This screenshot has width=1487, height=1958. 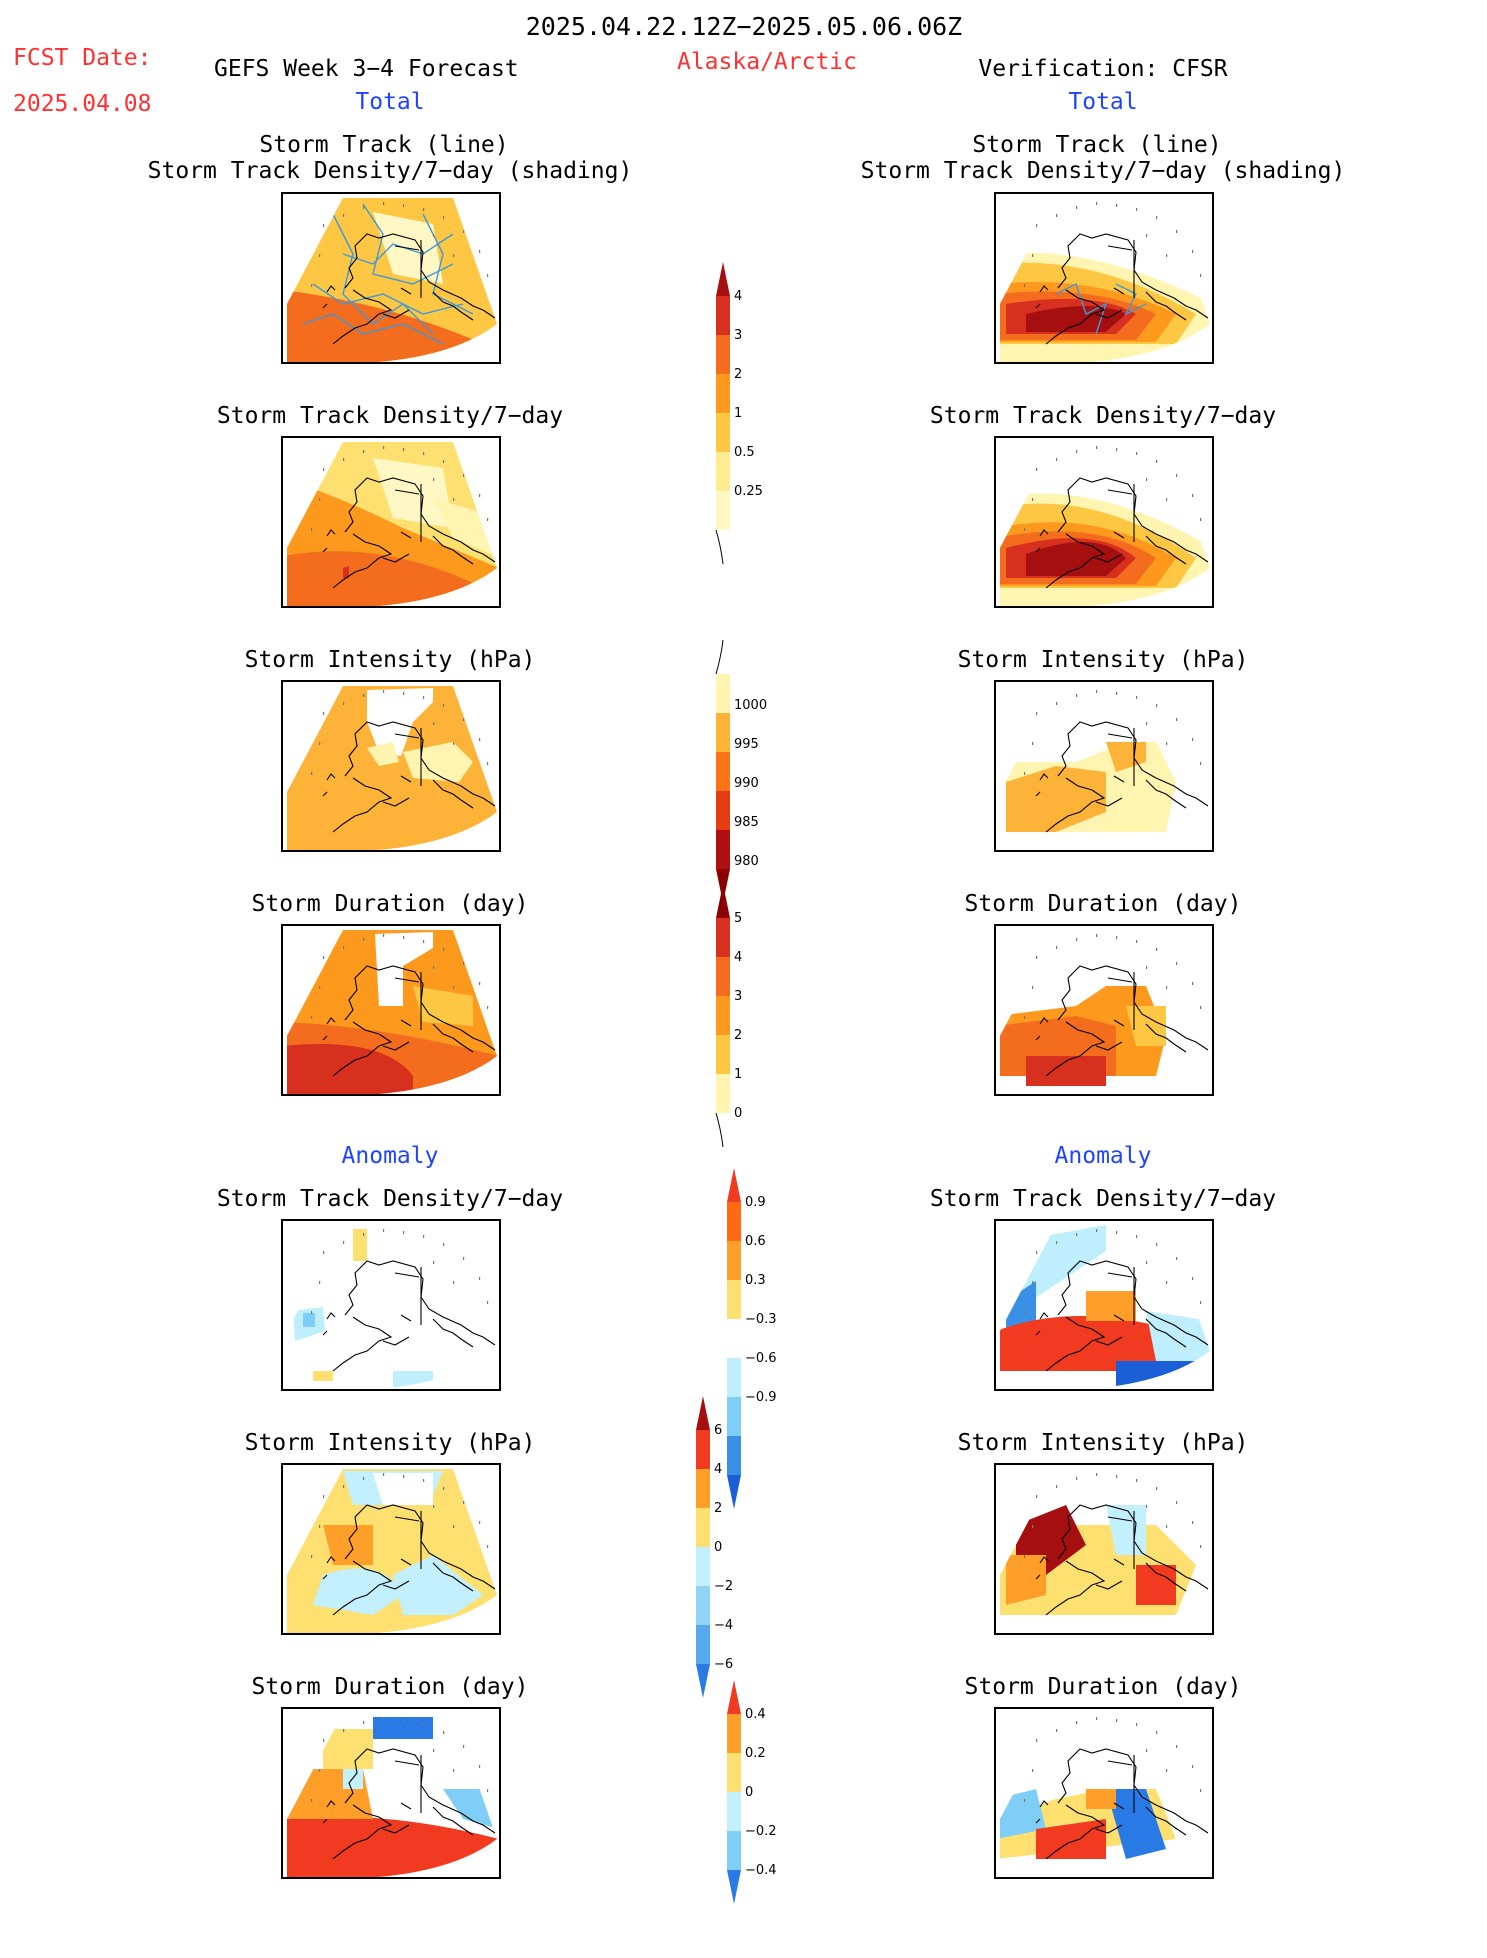 I want to click on title-fc-anom-density: Storm Track Density/7−day, so click(x=390, y=1199).